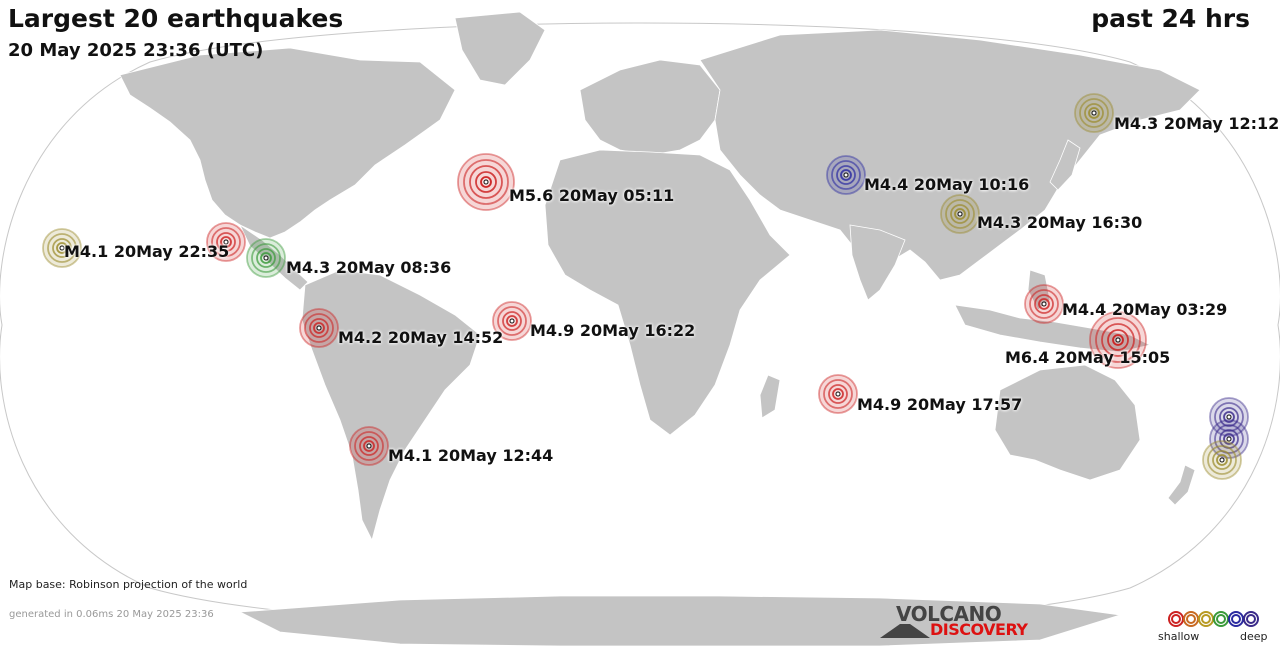  I want to click on quake-label: M4.9 20May 17:57, so click(940, 404).